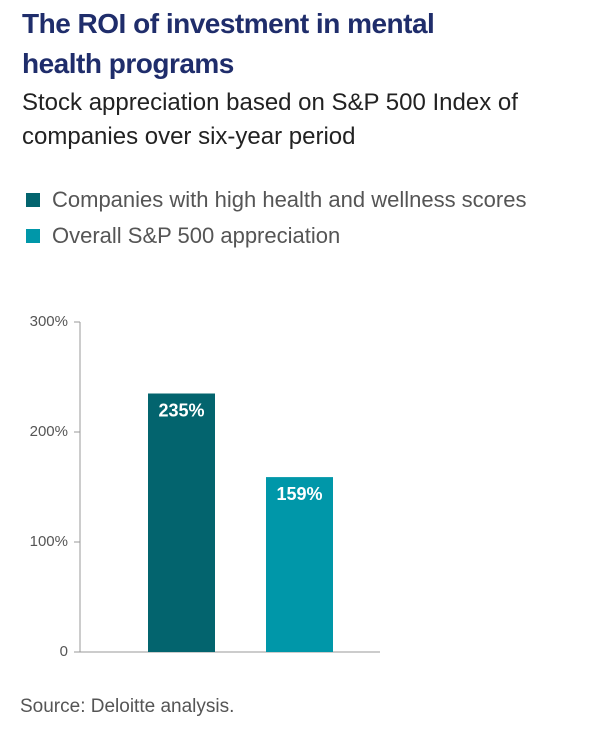 This screenshot has height=734, width=596. Describe the element at coordinates (127, 706) in the screenshot. I see `source: Source: Deloitte analysis.` at that location.